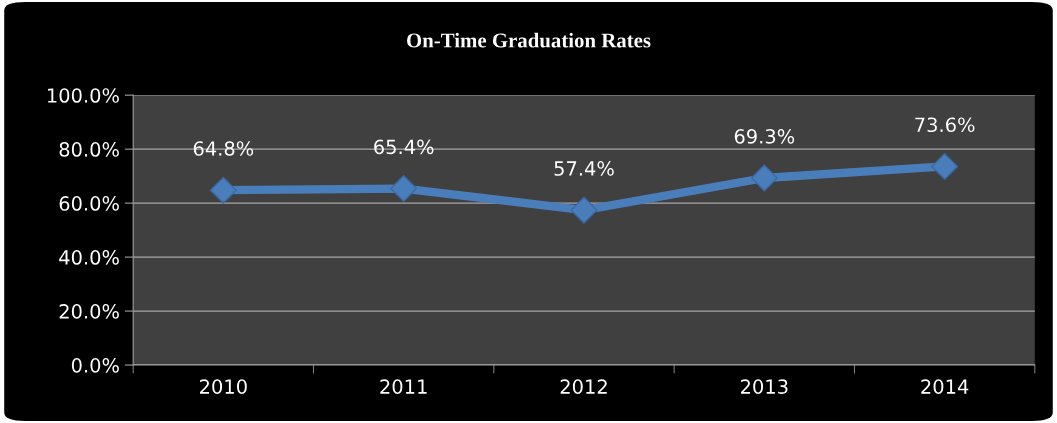 The height and width of the screenshot is (423, 1057). Describe the element at coordinates (764, 386) in the screenshot. I see `x-tick-label: 2013` at that location.